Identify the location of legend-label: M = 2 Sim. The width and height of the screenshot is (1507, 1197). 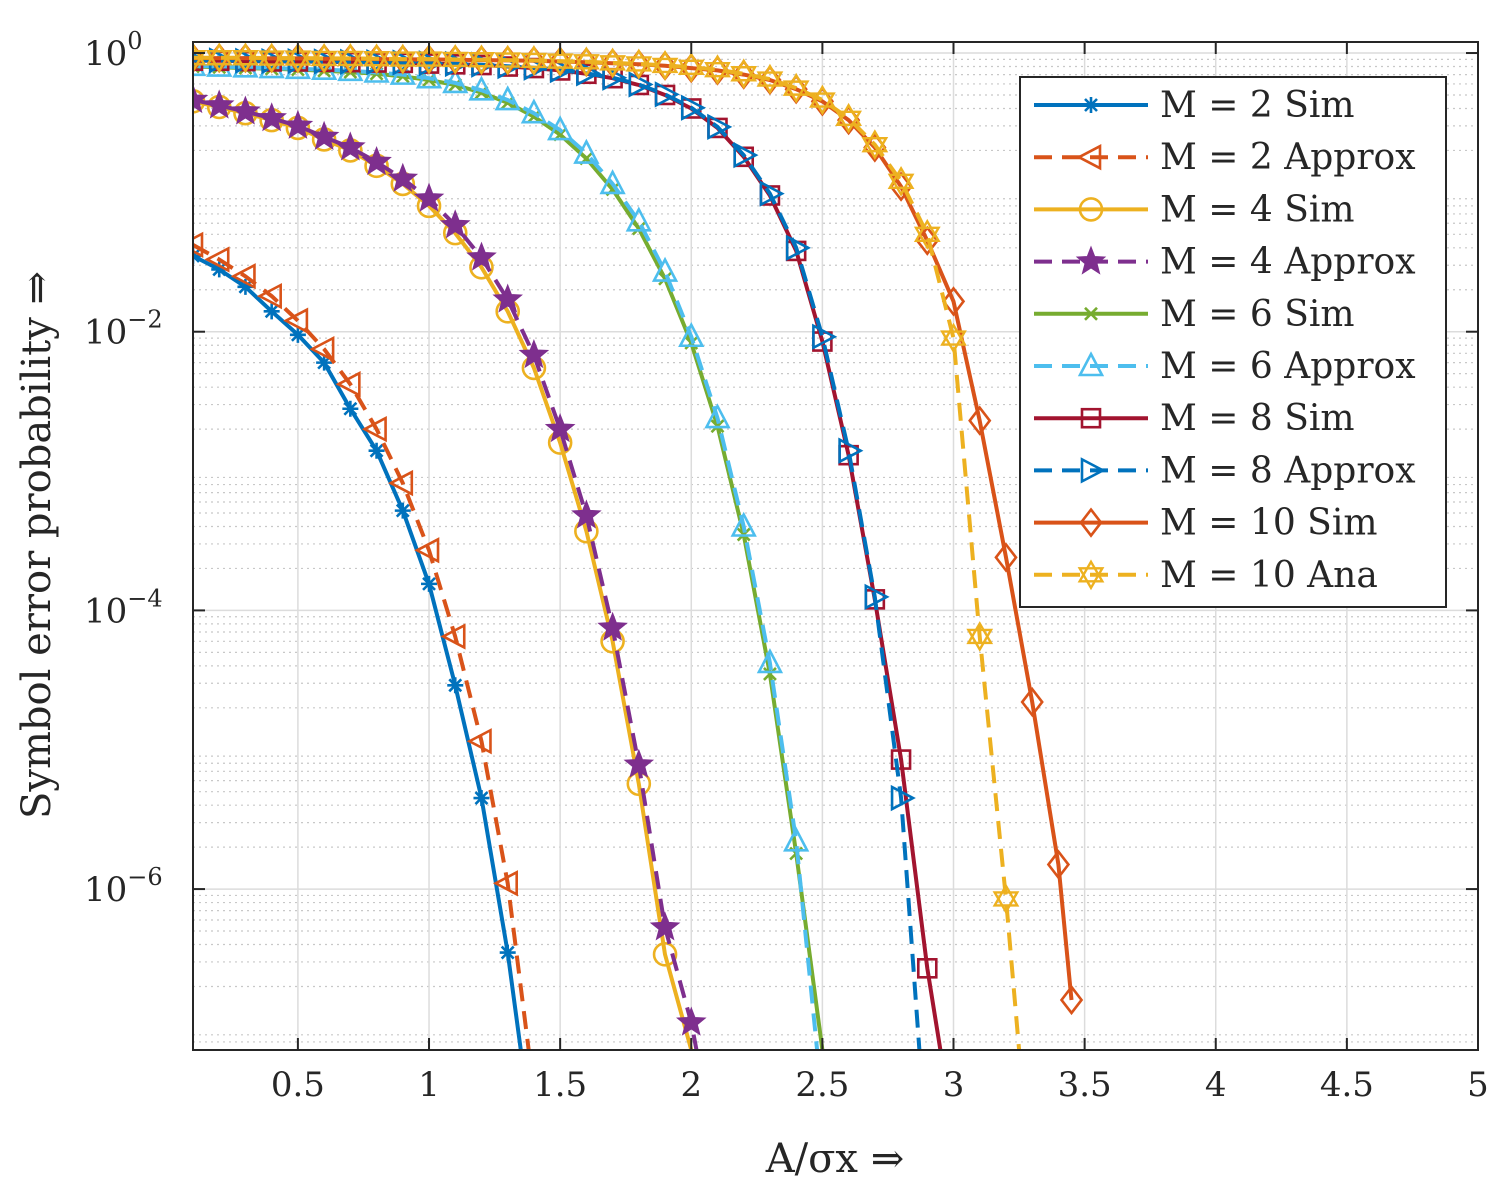
(1257, 105).